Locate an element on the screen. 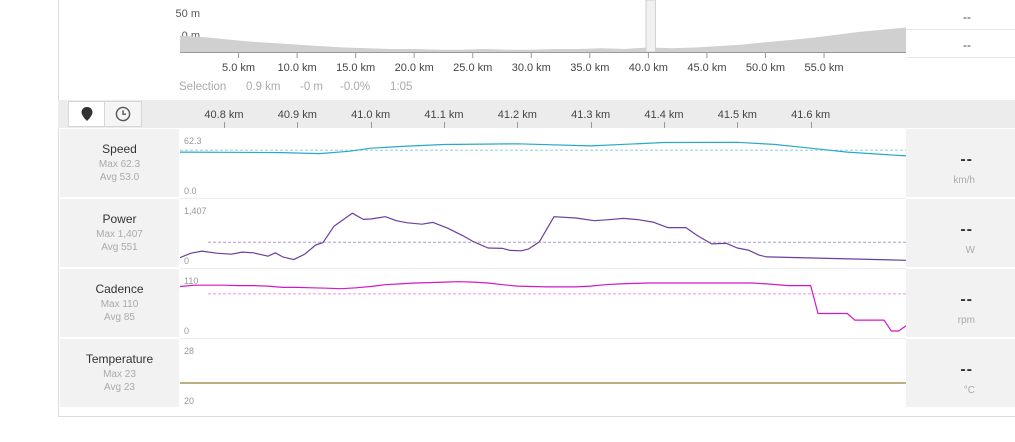 This screenshot has height=442, width=1015. zoom-distance-label: 40.9 km is located at coordinates (297, 115).